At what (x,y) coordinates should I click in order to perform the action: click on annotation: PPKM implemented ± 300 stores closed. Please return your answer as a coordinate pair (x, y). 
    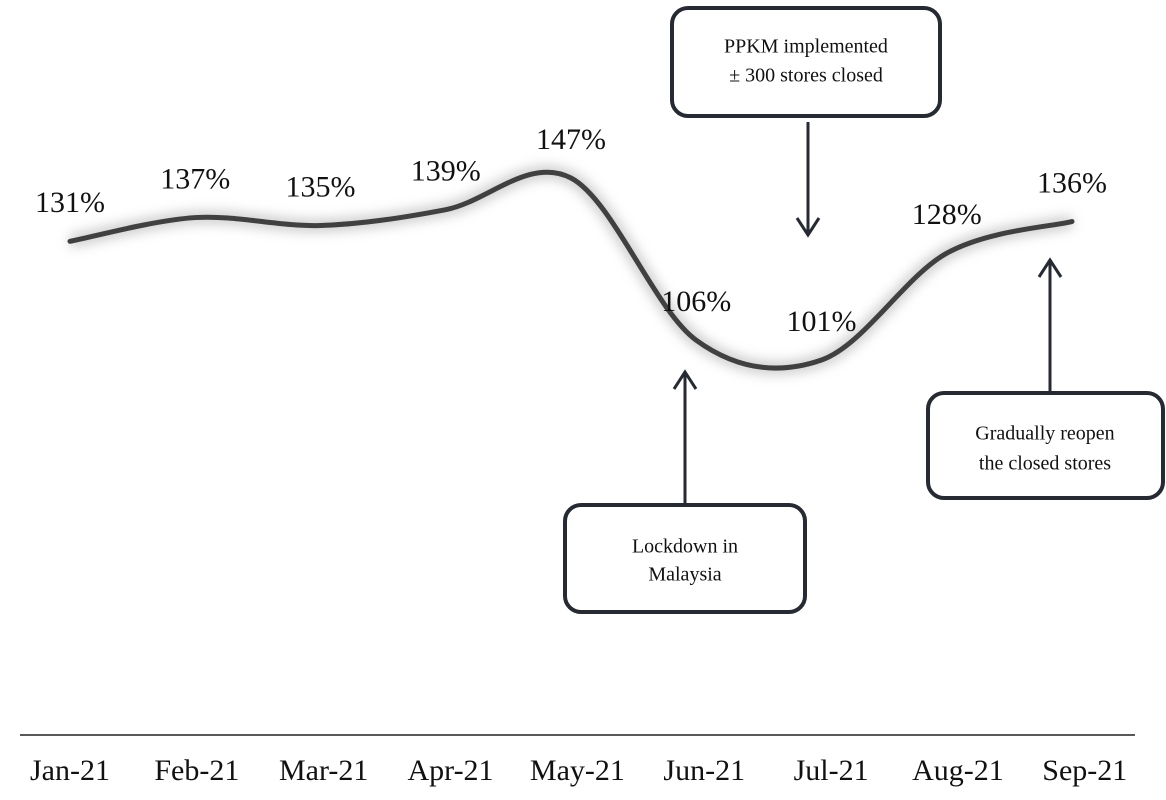
    Looking at the image, I should click on (806, 122).